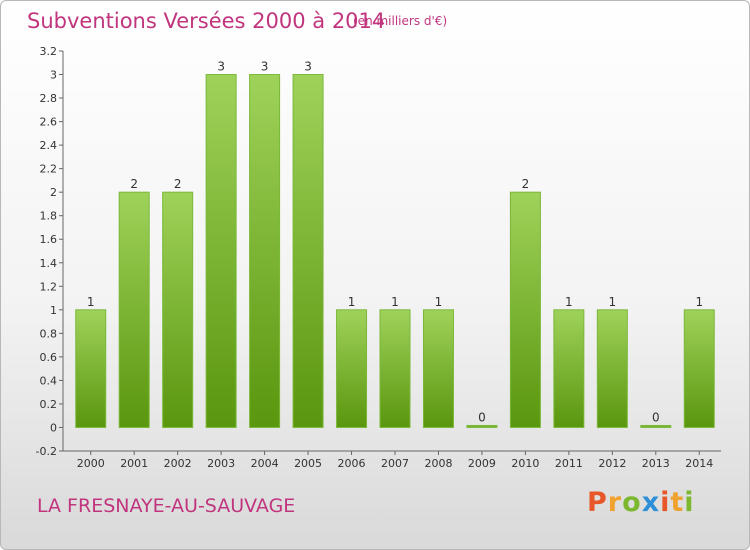  I want to click on y-tick-label: -0.2, so click(46, 451).